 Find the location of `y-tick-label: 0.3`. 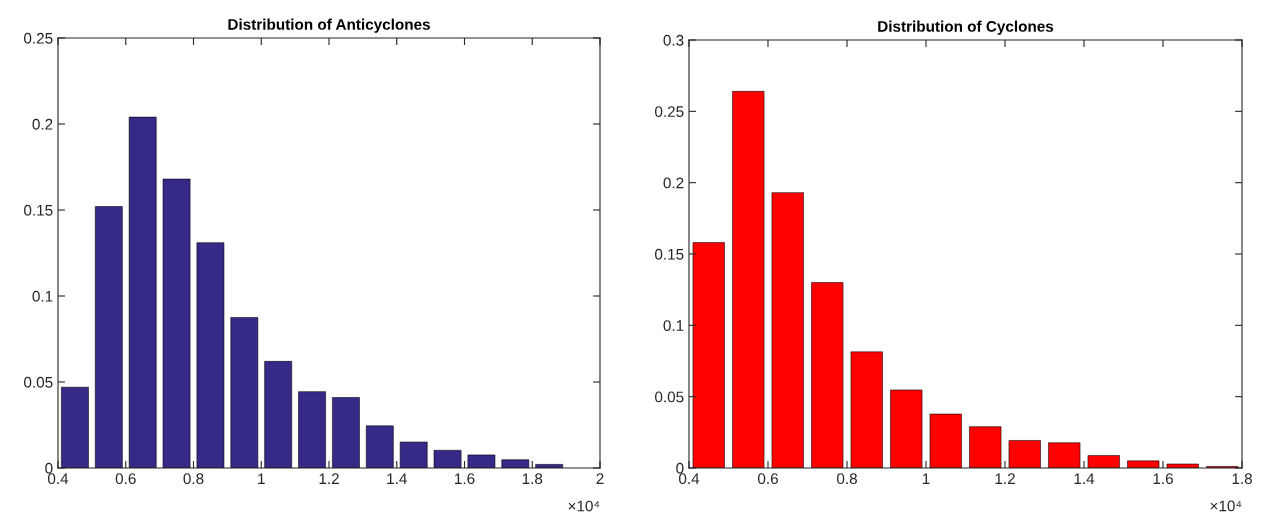

y-tick-label: 0.3 is located at coordinates (673, 40).